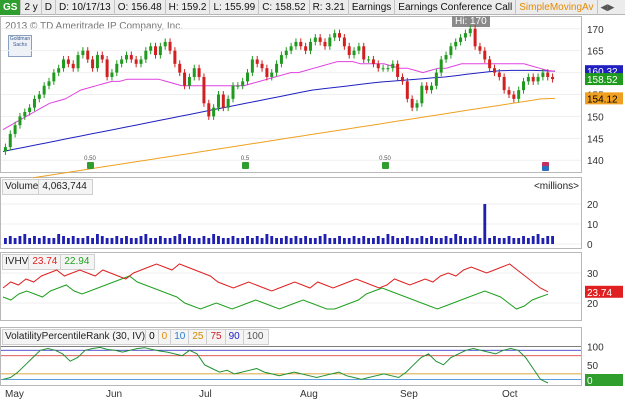 This screenshot has height=401, width=625. Describe the element at coordinates (11, 7) in the screenshot. I see `symbol-field: GS` at that location.